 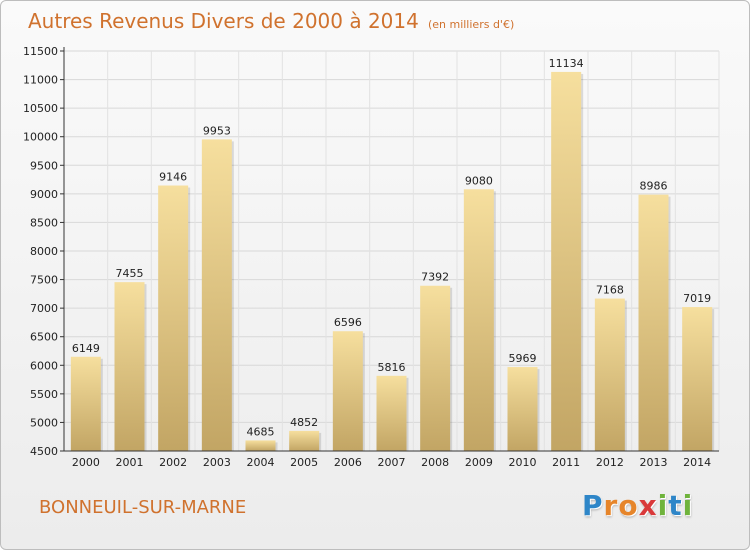 What do you see at coordinates (435, 368) in the screenshot?
I see `bar-2008` at bounding box center [435, 368].